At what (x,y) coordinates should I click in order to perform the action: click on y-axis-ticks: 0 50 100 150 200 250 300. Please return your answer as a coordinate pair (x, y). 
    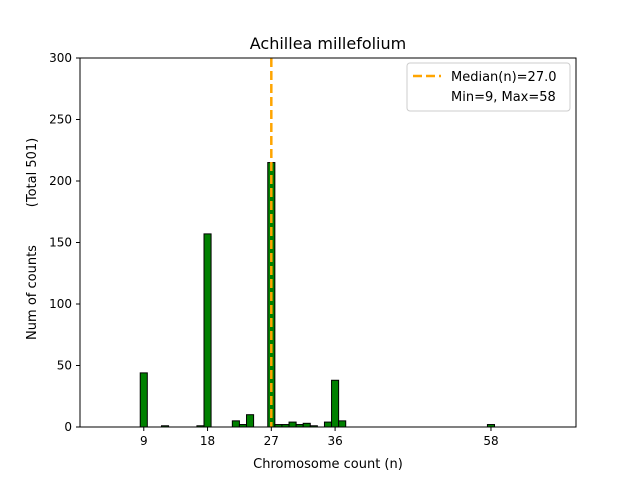
    Looking at the image, I should click on (64, 242).